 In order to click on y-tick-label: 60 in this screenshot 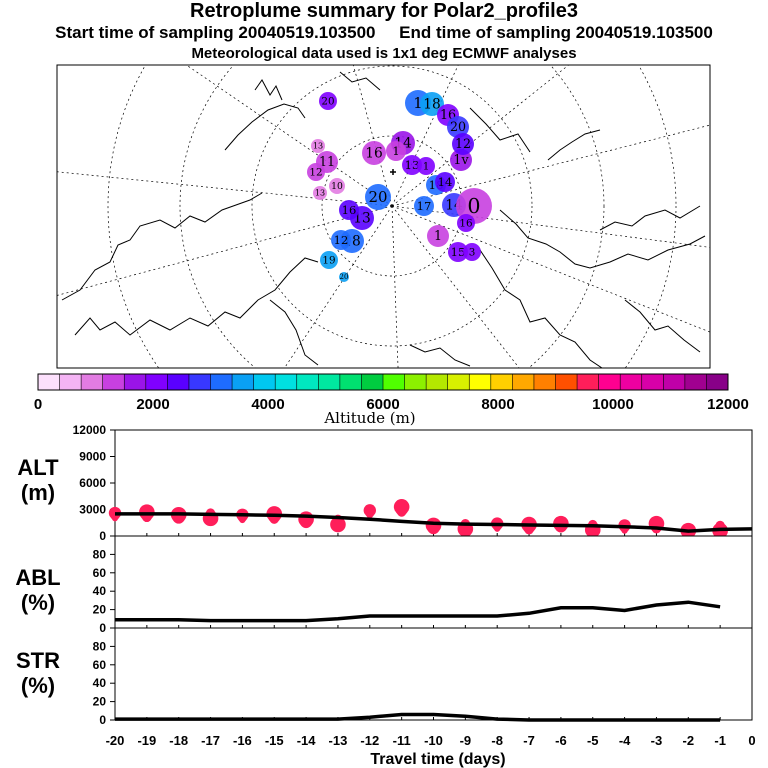, I will do `click(100, 665)`.